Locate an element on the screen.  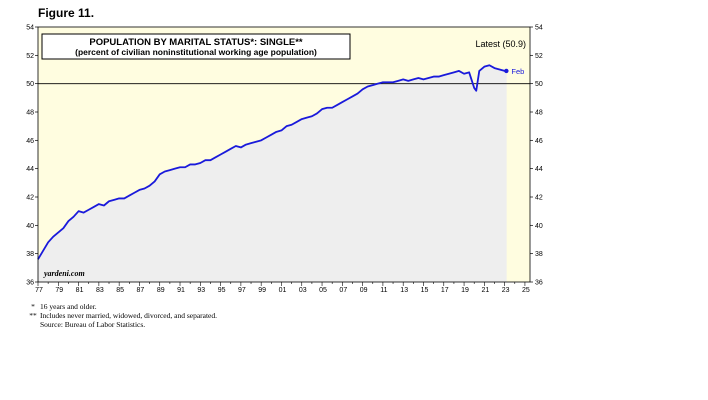
x-tick-label: 23 is located at coordinates (506, 290).